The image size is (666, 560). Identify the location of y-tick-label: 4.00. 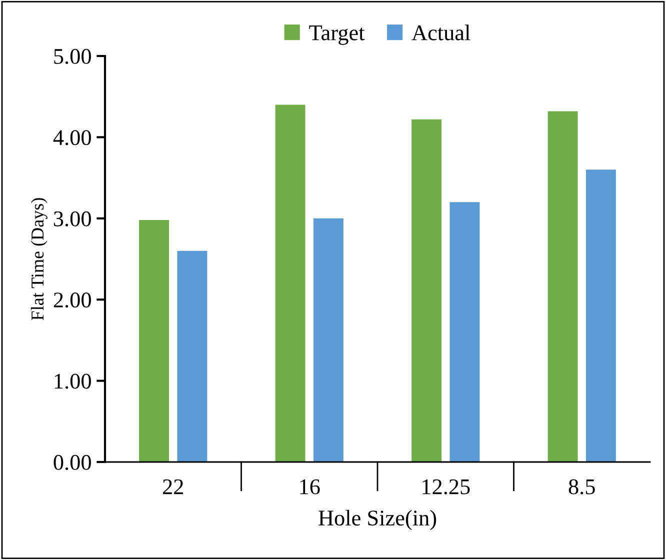
(72, 138).